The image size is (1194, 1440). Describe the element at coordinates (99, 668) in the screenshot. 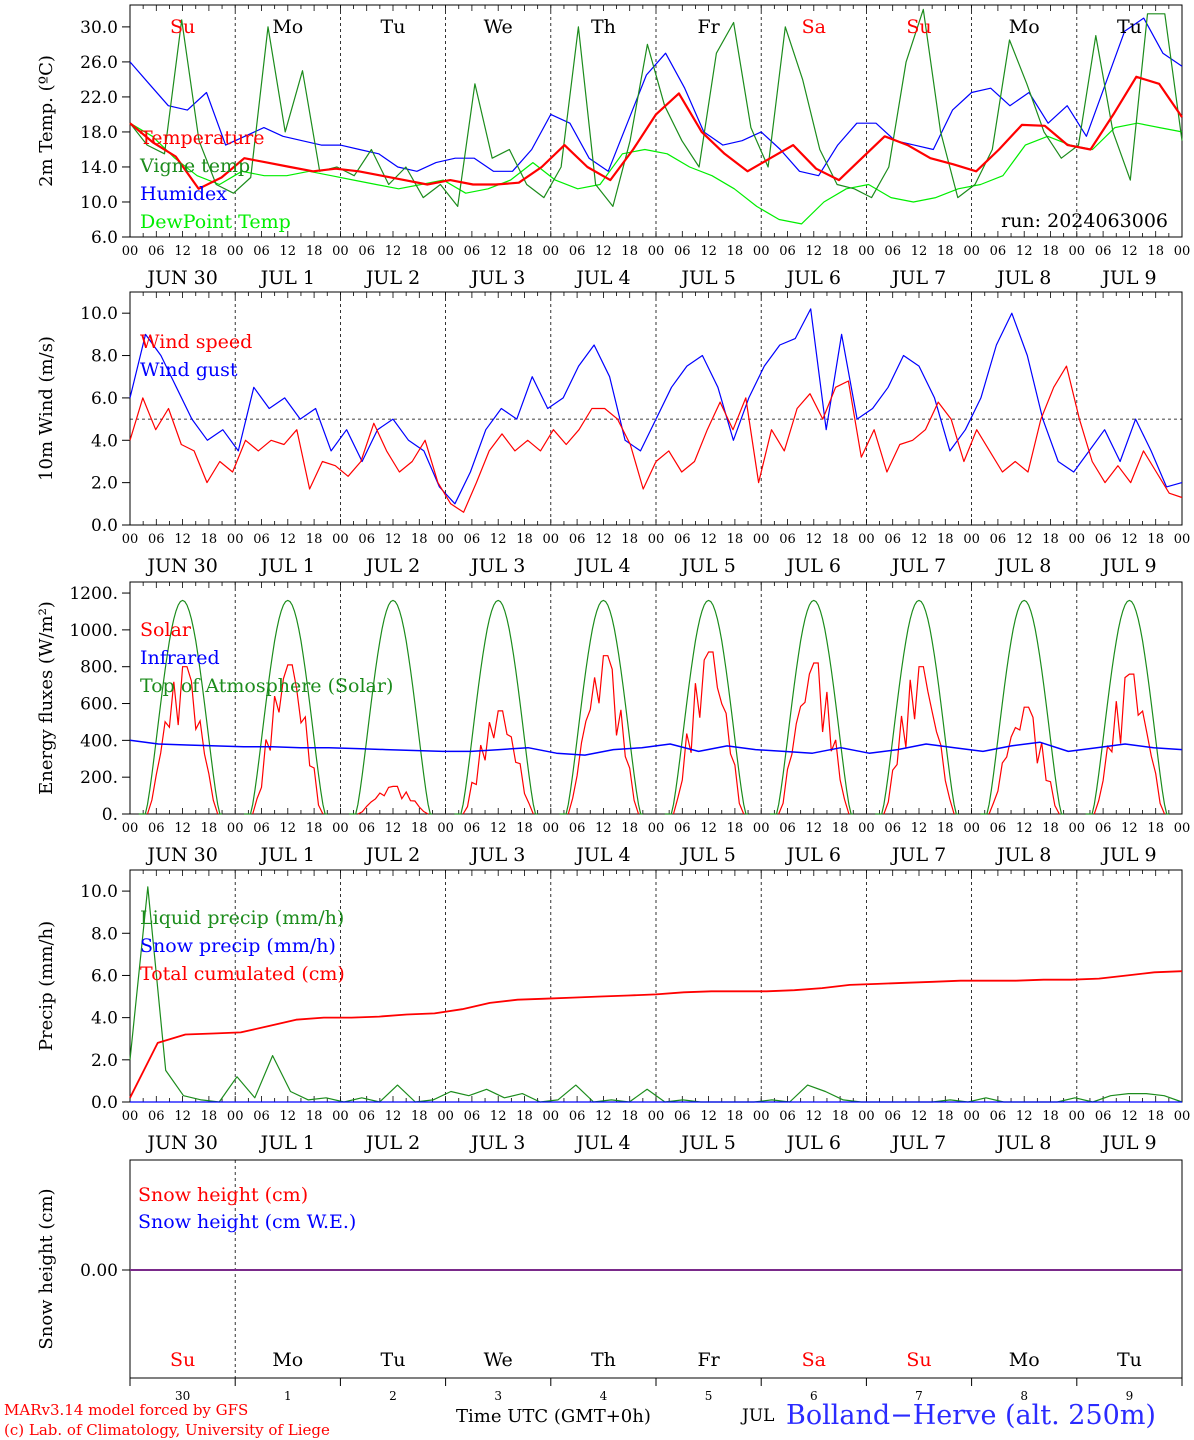

I see `y-tick-label: 800.` at that location.